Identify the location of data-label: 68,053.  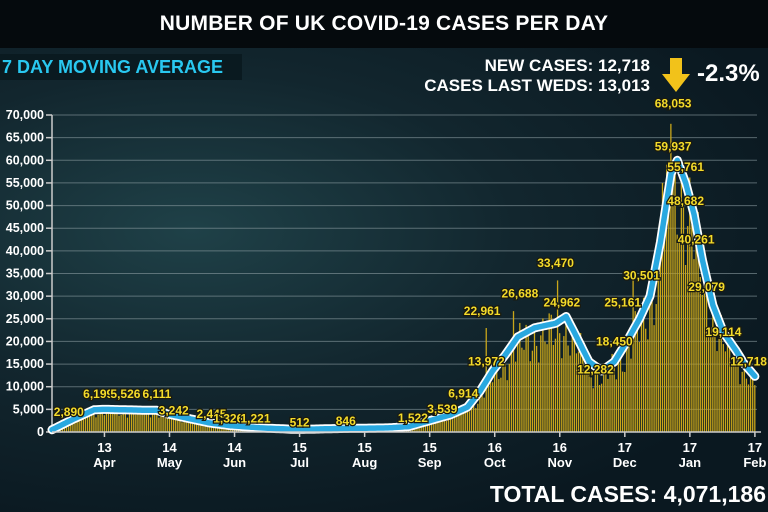
(673, 103).